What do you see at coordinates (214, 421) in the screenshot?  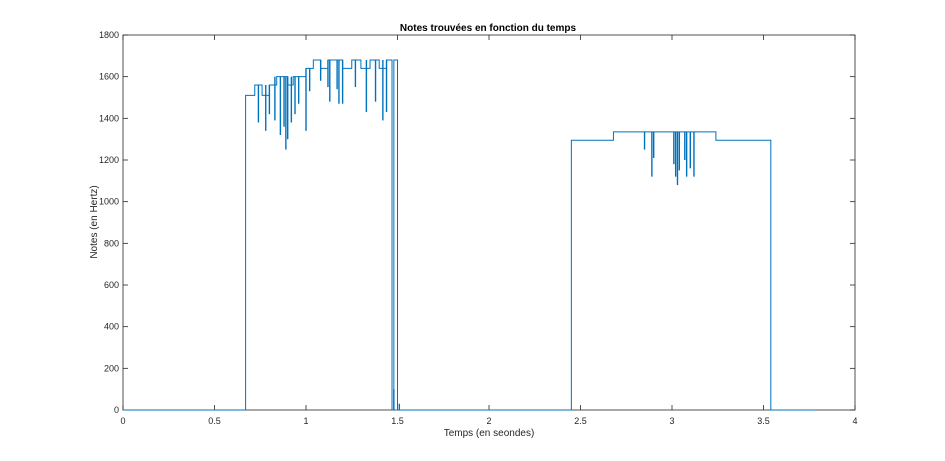 I see `x-tick-label: 0.5` at bounding box center [214, 421].